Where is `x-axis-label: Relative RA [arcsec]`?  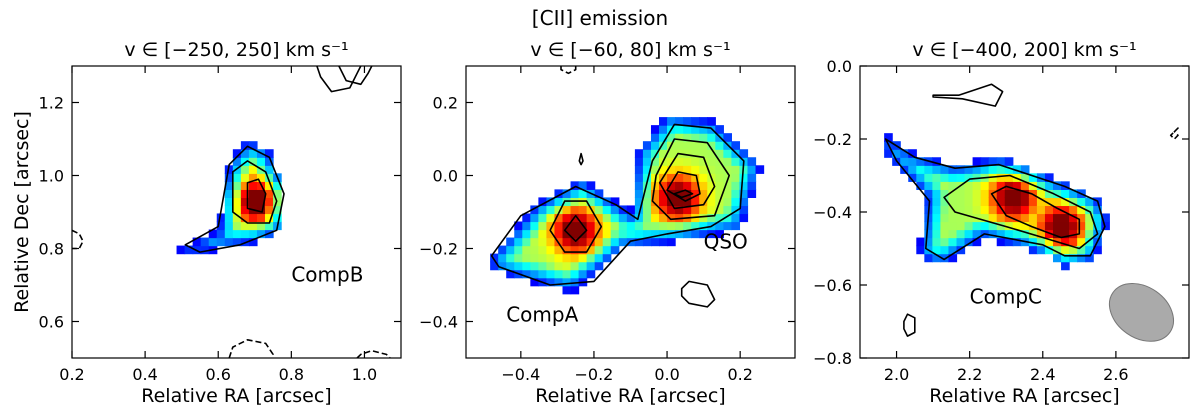
x-axis-label: Relative RA [arcsec] is located at coordinates (1024, 396).